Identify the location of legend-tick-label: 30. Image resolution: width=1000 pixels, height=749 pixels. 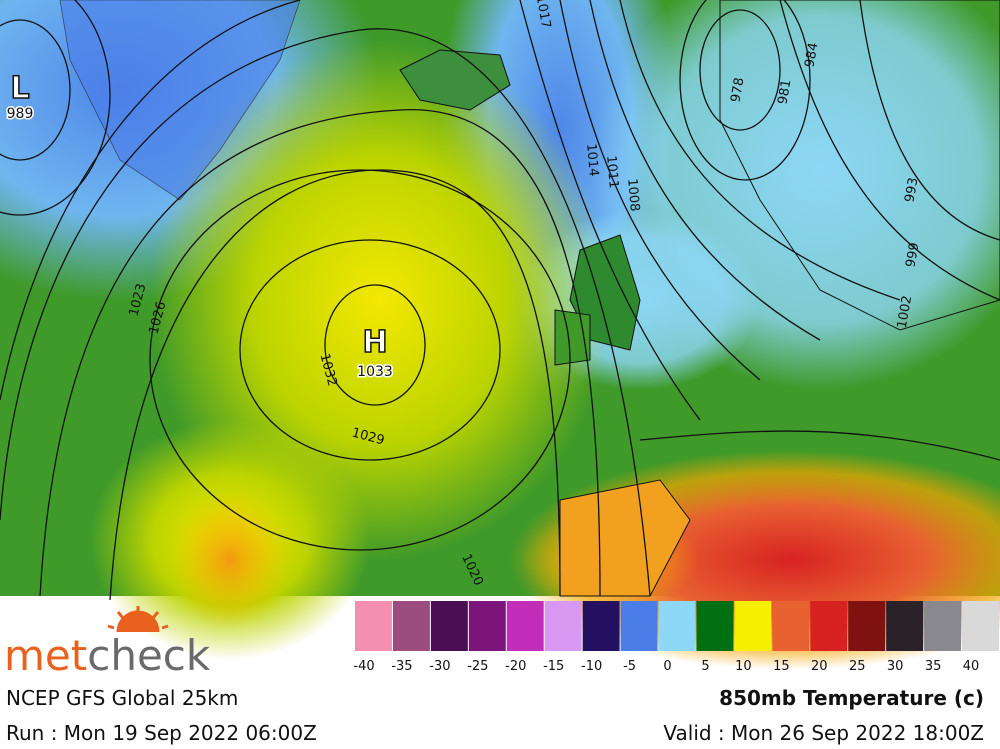
(895, 666).